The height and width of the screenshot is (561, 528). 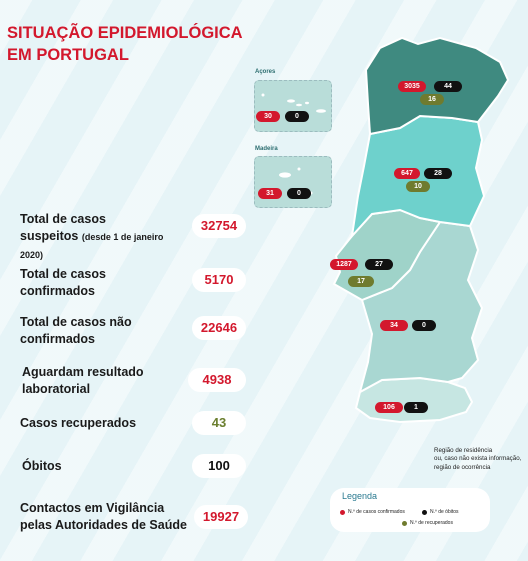 What do you see at coordinates (342, 512) in the screenshot?
I see `red-dot-icon` at bounding box center [342, 512].